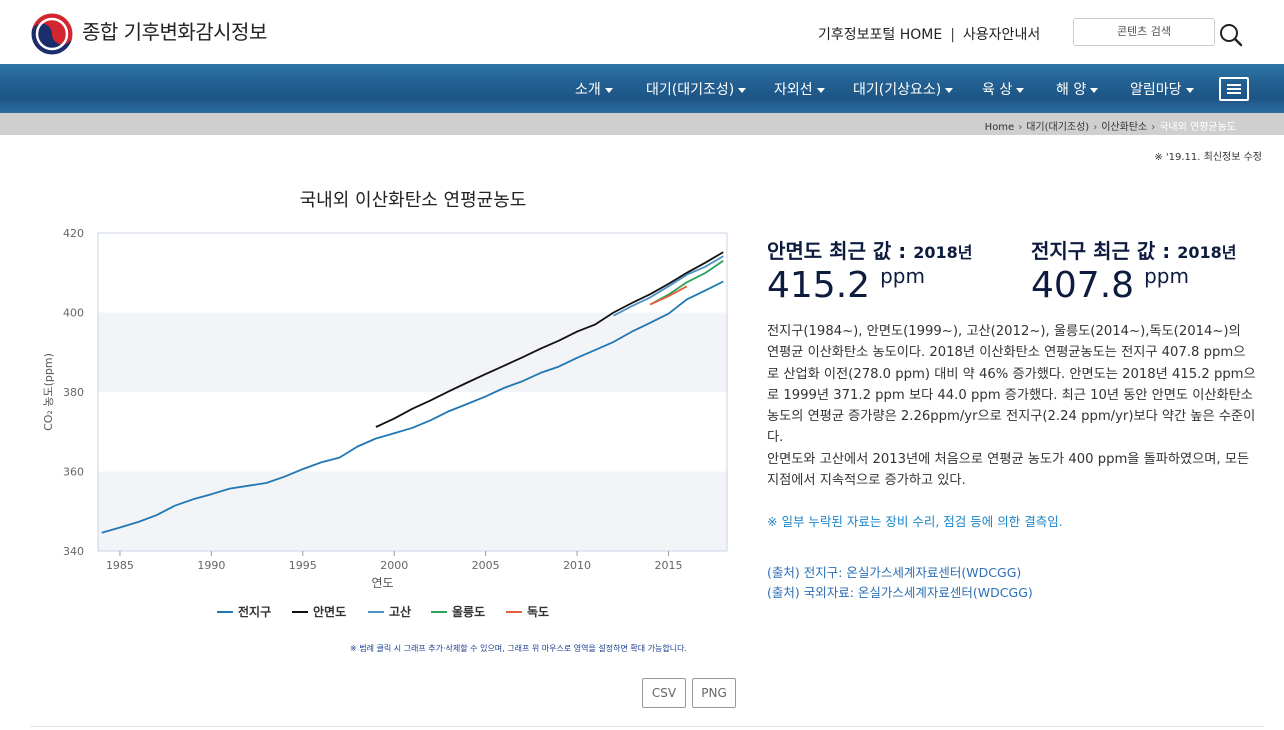 The height and width of the screenshot is (730, 1284). Describe the element at coordinates (1231, 35) in the screenshot. I see `search-icon` at that location.